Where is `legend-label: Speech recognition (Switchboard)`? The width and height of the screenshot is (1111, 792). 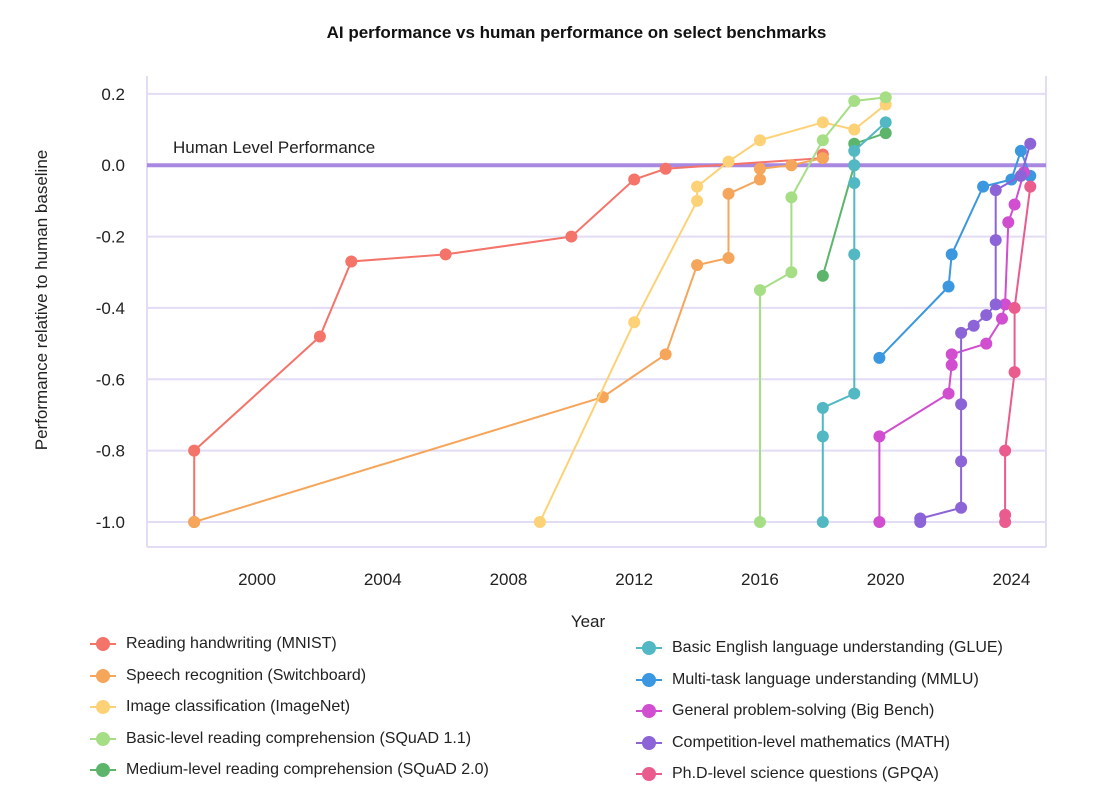 legend-label: Speech recognition (Switchboard) is located at coordinates (246, 675).